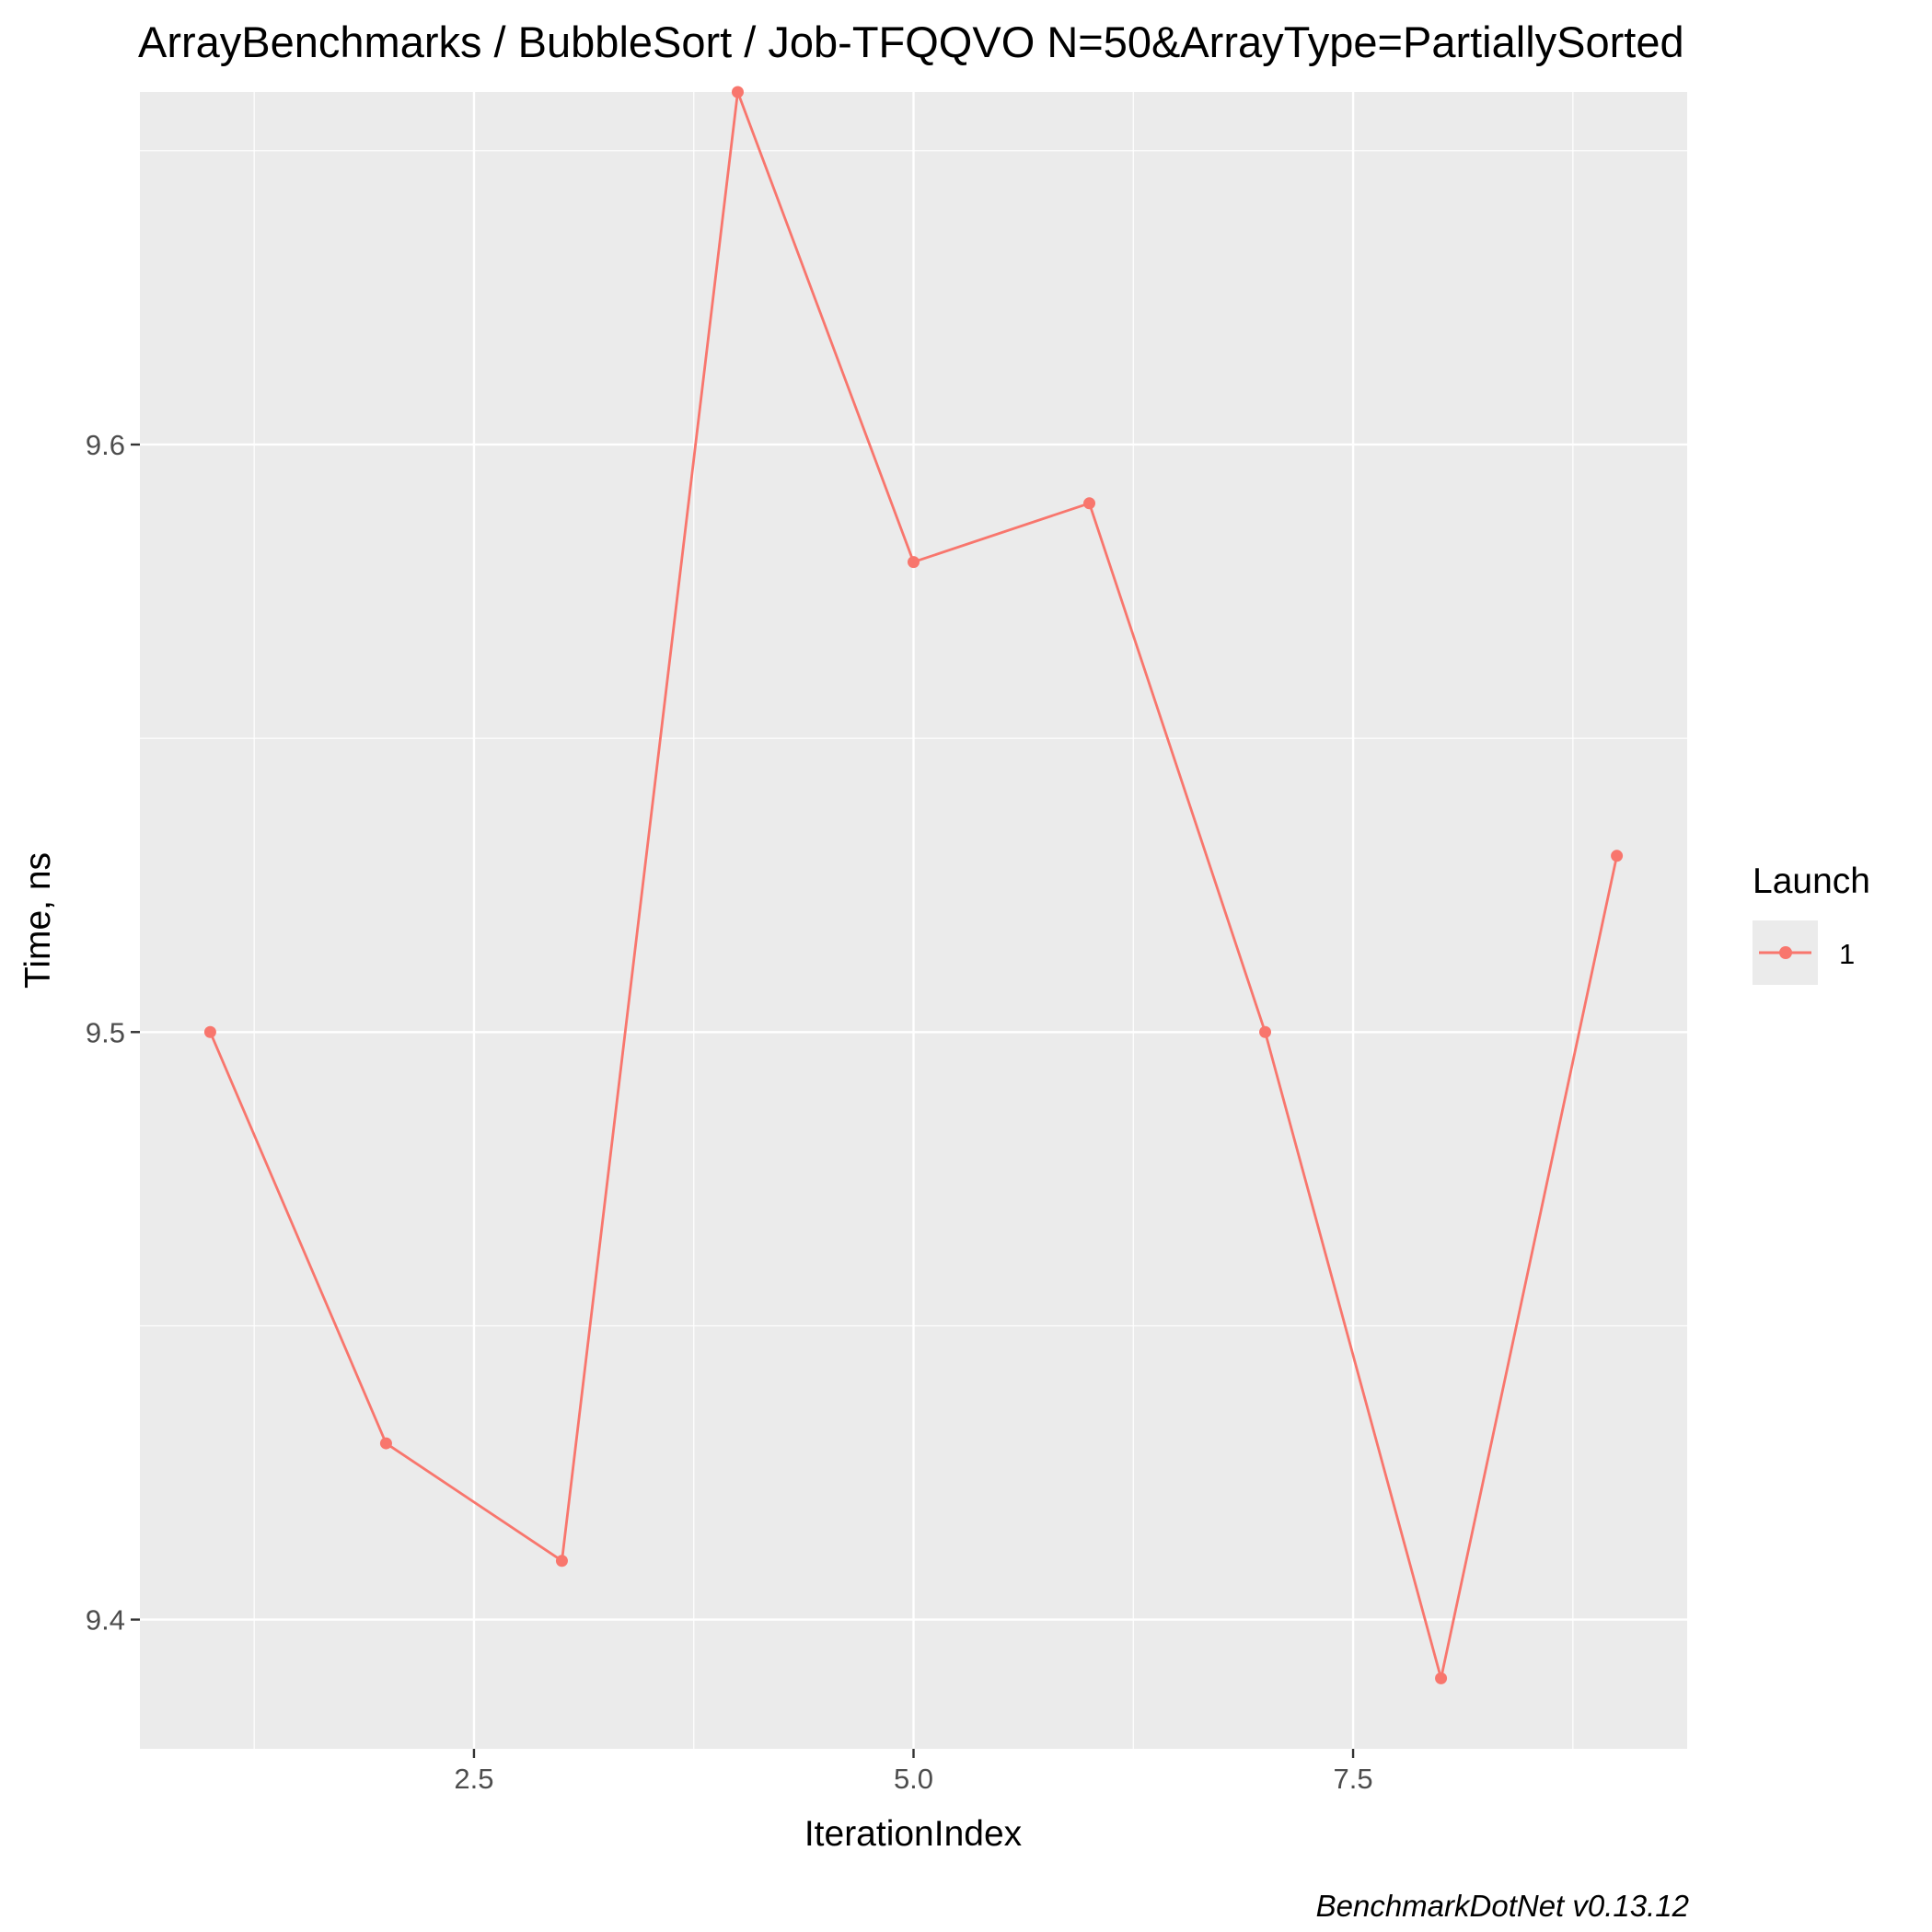 This screenshot has height=1932, width=1932. What do you see at coordinates (1503, 1906) in the screenshot?
I see `caption: BenchmarkDotNet v0.13.12` at bounding box center [1503, 1906].